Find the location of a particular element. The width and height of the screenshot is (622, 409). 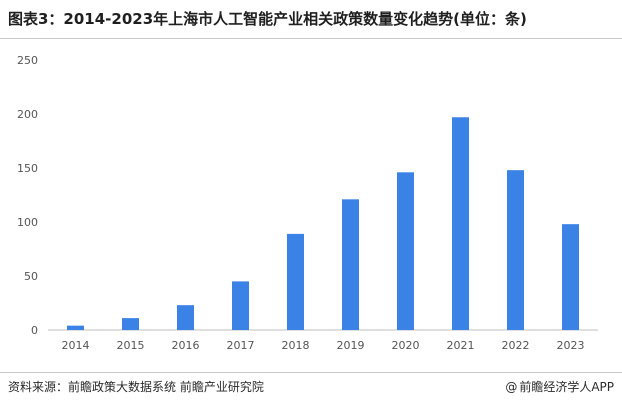

x-tick-label: 2016 is located at coordinates (186, 345).